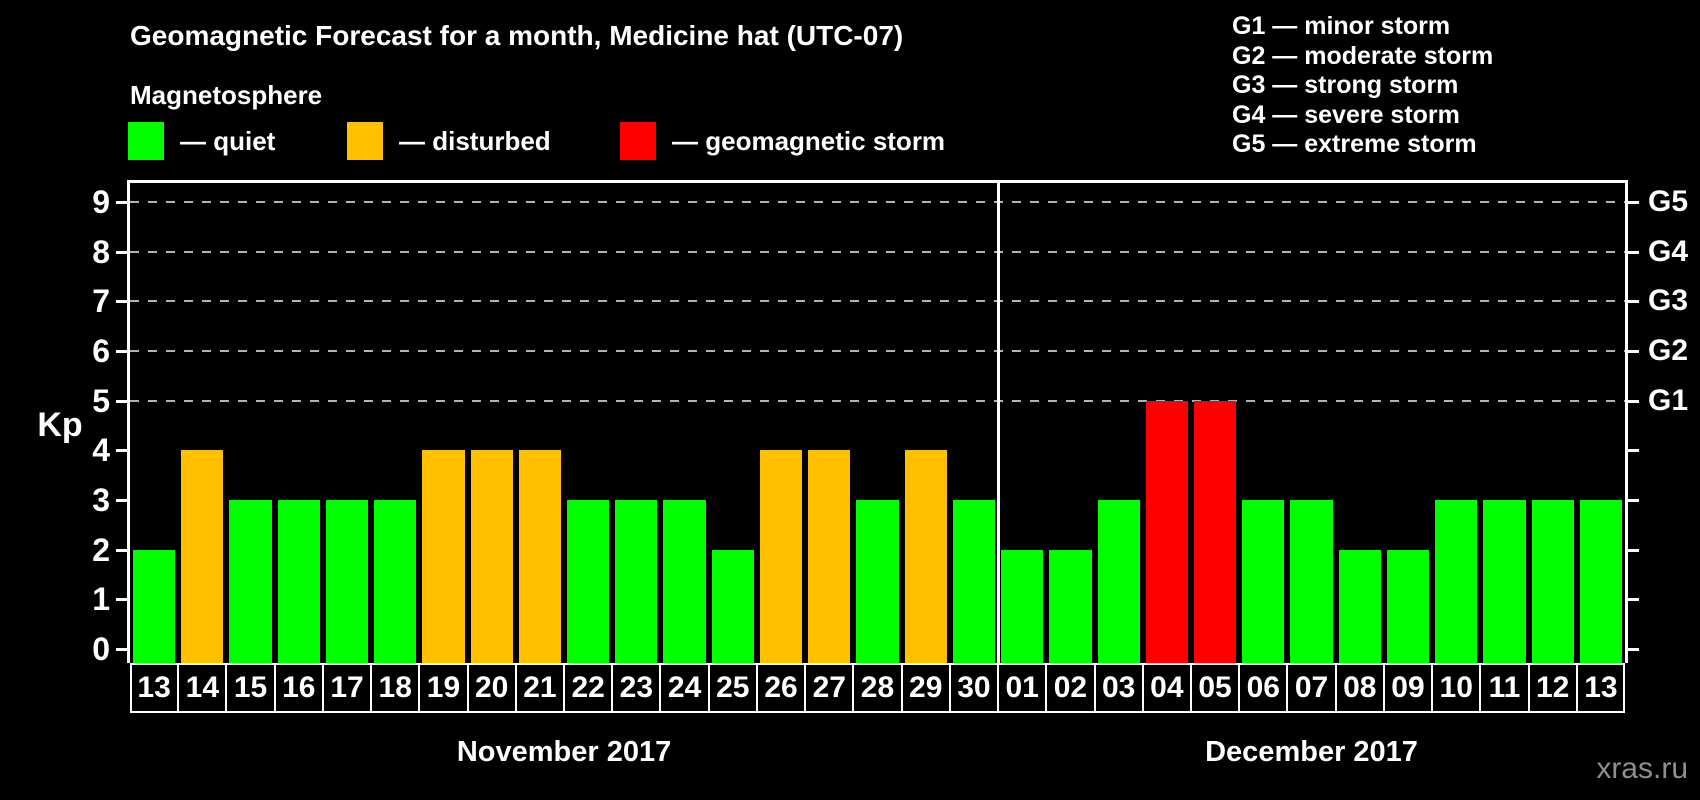  I want to click on day-label-22: 22, so click(588, 687).